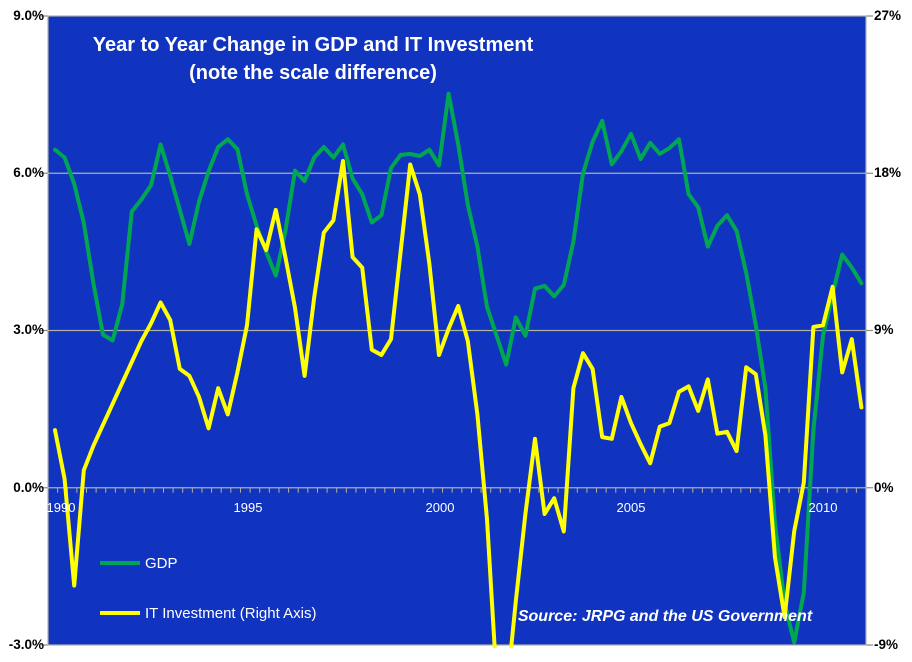 Image resolution: width=912 pixels, height=662 pixels. Describe the element at coordinates (28, 172) in the screenshot. I see `left-axis-label: 6.0%` at that location.